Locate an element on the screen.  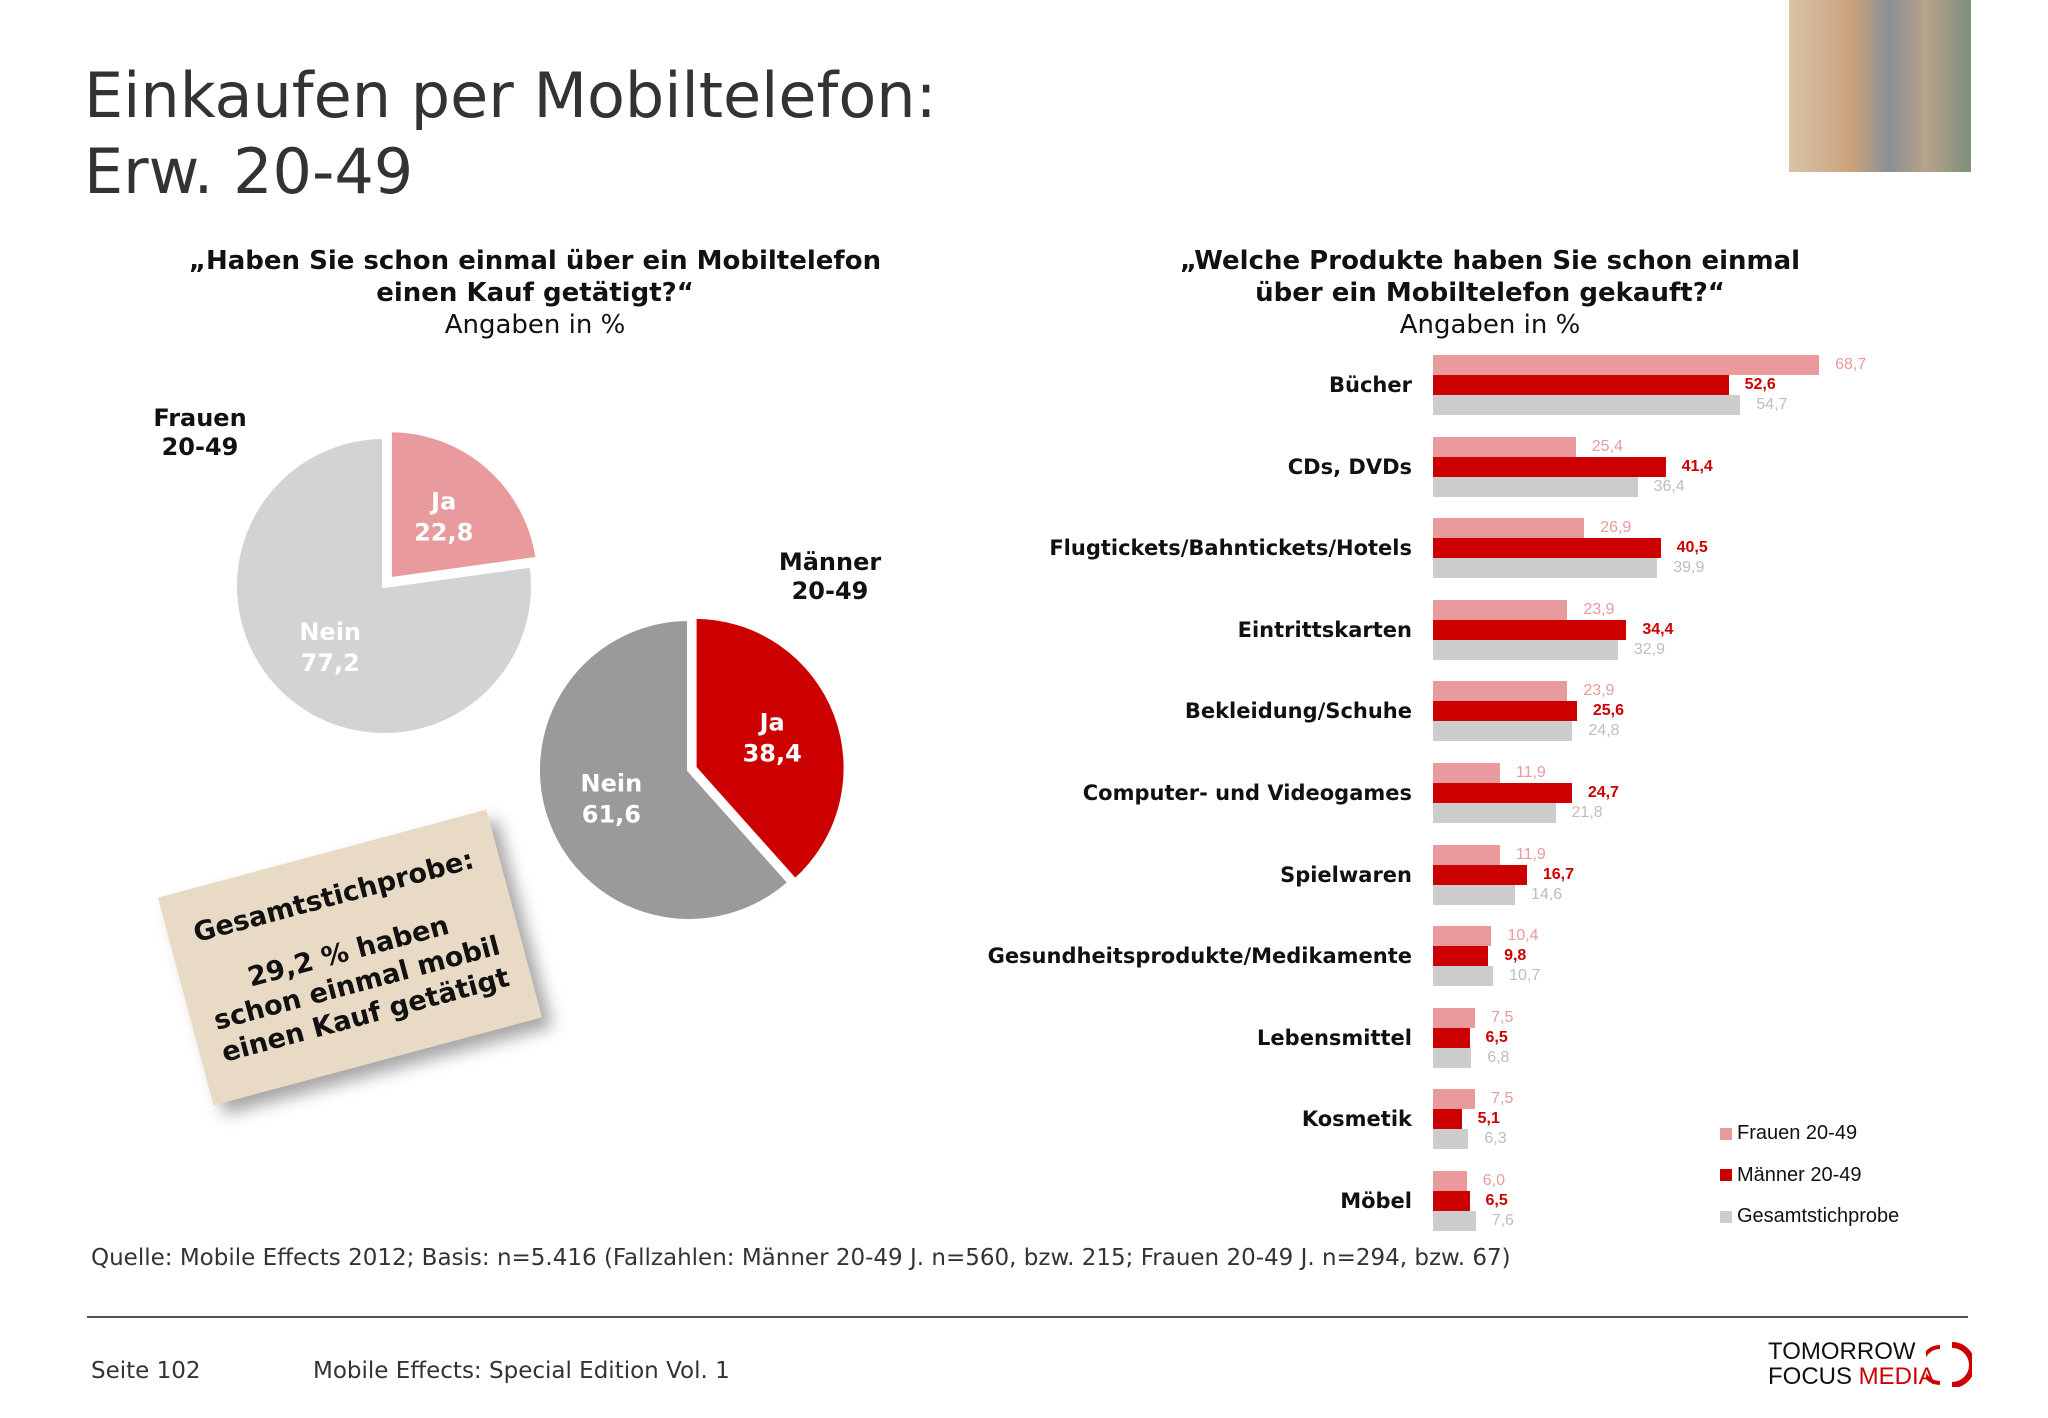
bar-value-label: 14,6 is located at coordinates (1547, 894).